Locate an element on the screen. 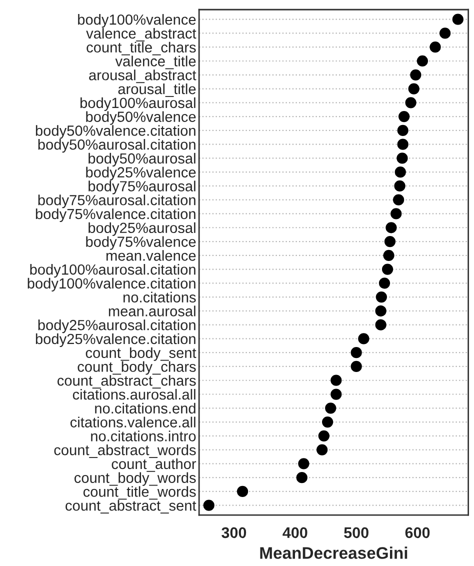 The width and height of the screenshot is (474, 566). y-tick-label: count_body_chars is located at coordinates (137, 368).